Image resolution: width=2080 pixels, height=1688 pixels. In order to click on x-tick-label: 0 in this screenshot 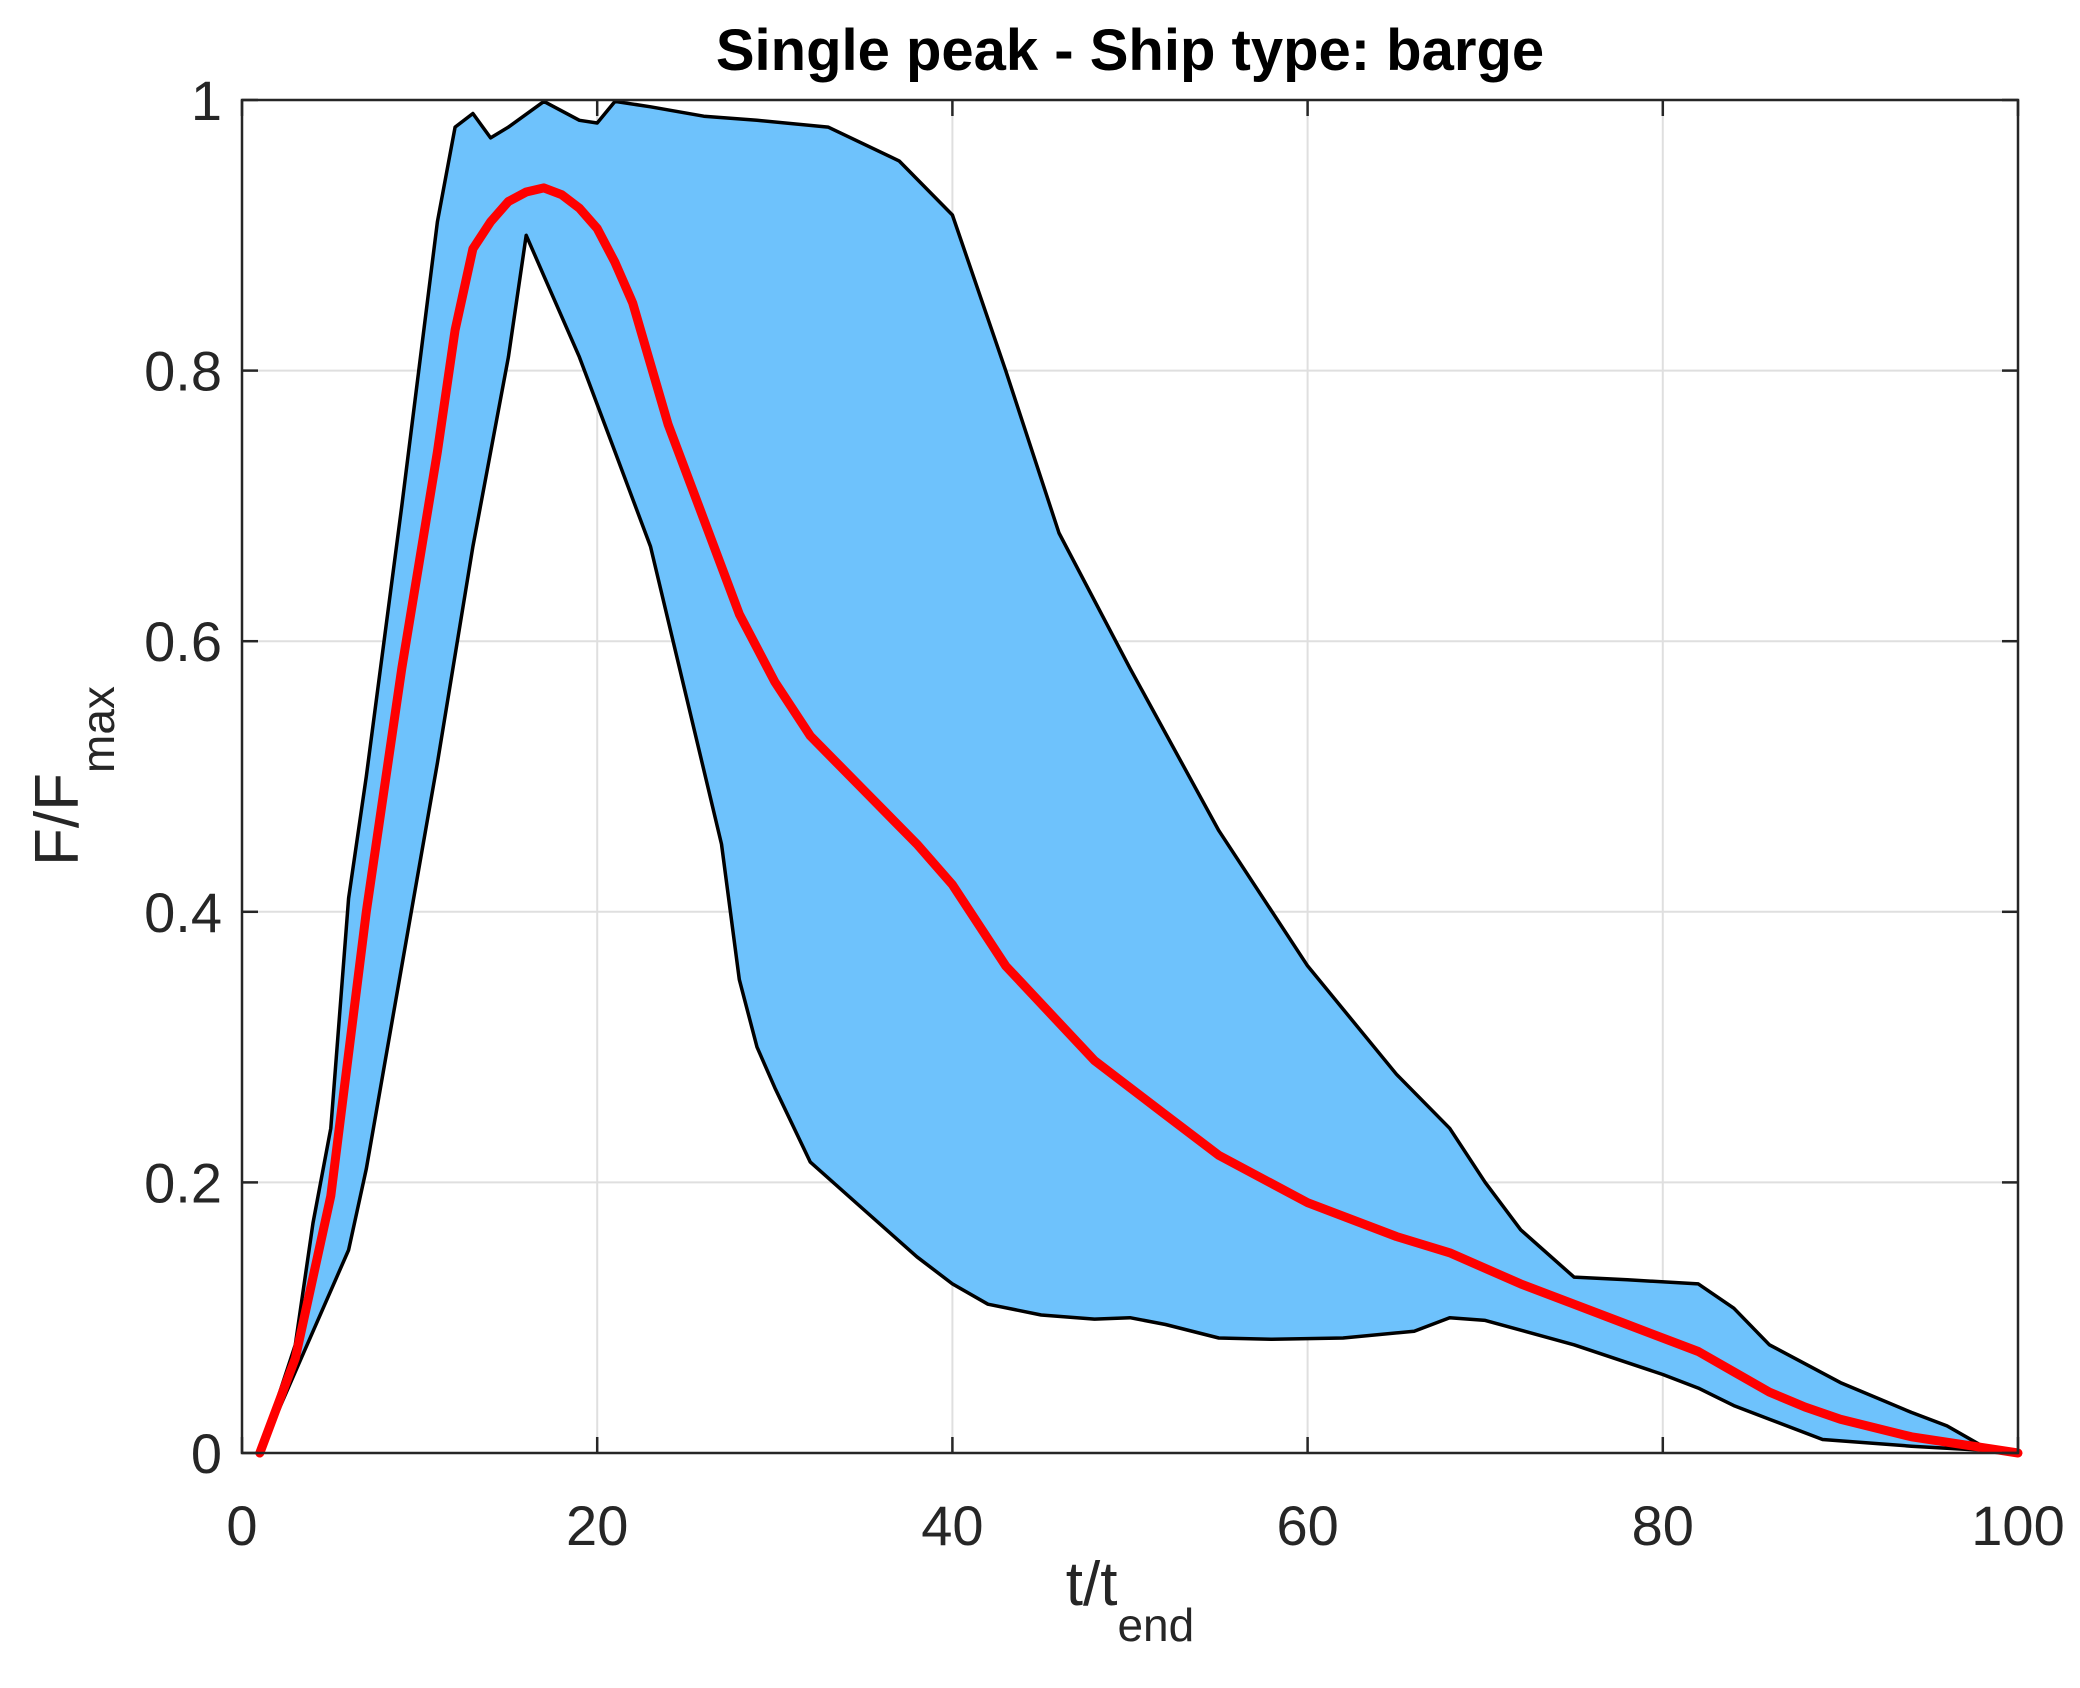, I will do `click(241, 1525)`.